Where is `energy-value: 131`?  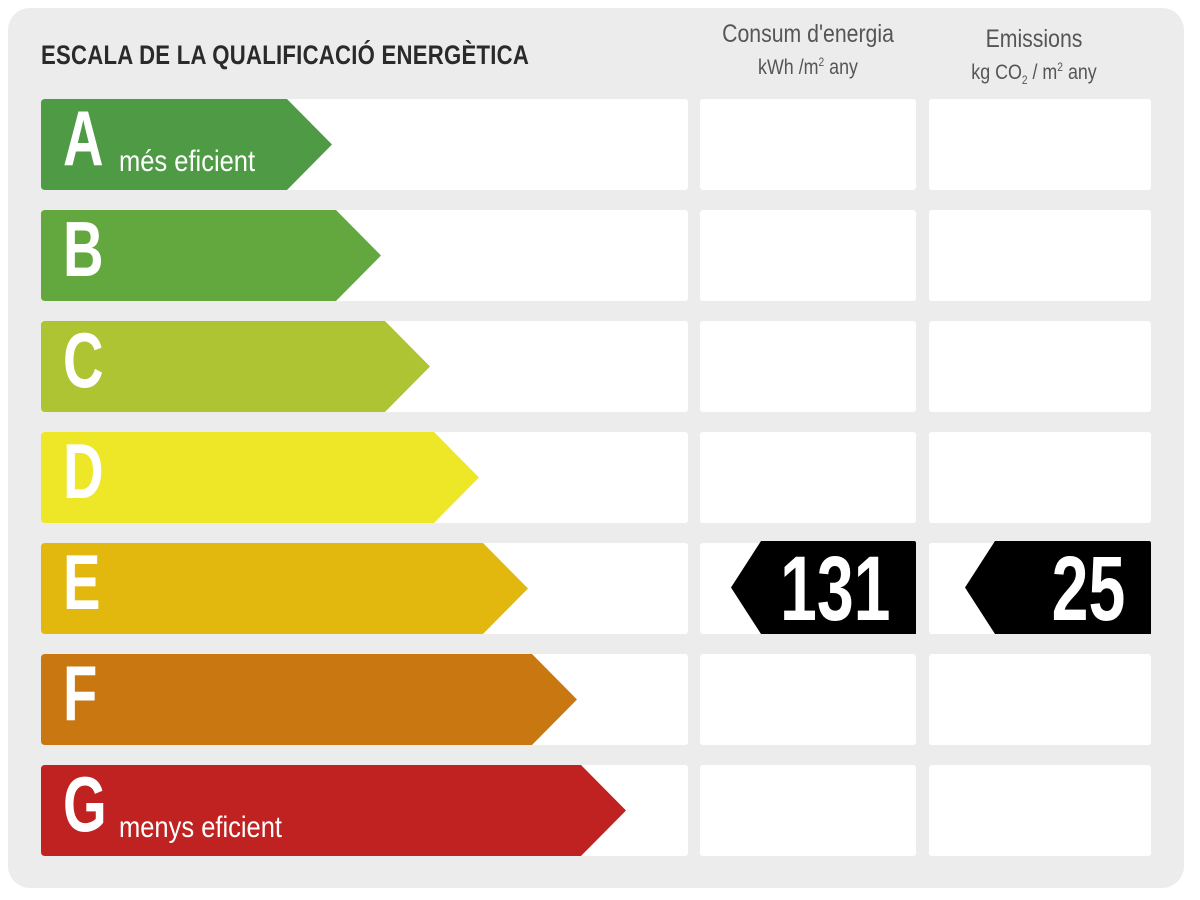 energy-value: 131 is located at coordinates (834, 589).